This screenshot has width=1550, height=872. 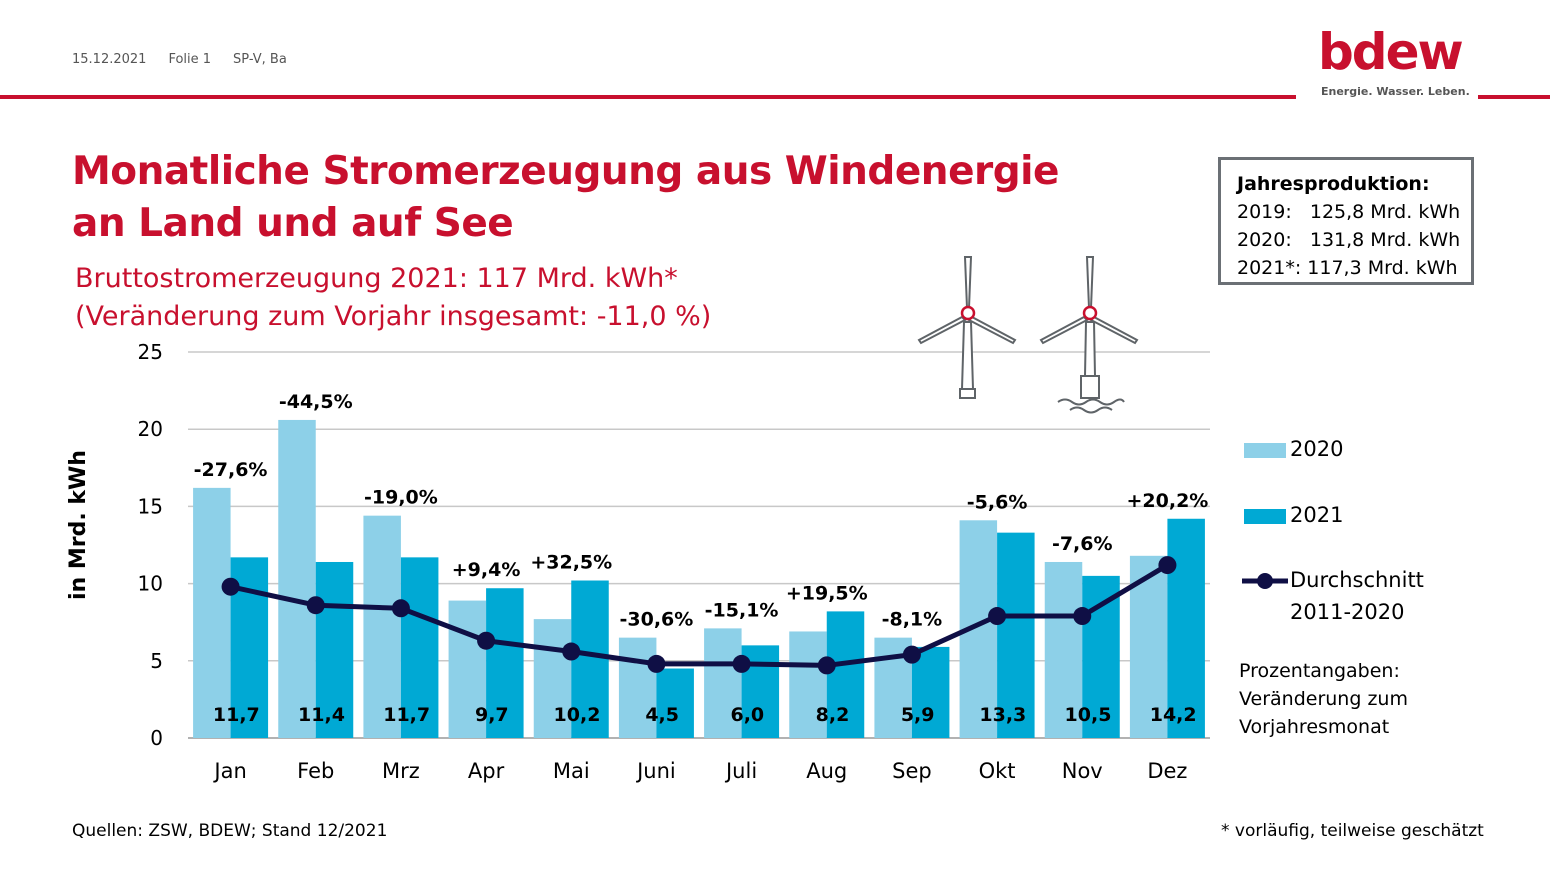 I want to click on legend-label-2020: 2020, so click(x=1317, y=449).